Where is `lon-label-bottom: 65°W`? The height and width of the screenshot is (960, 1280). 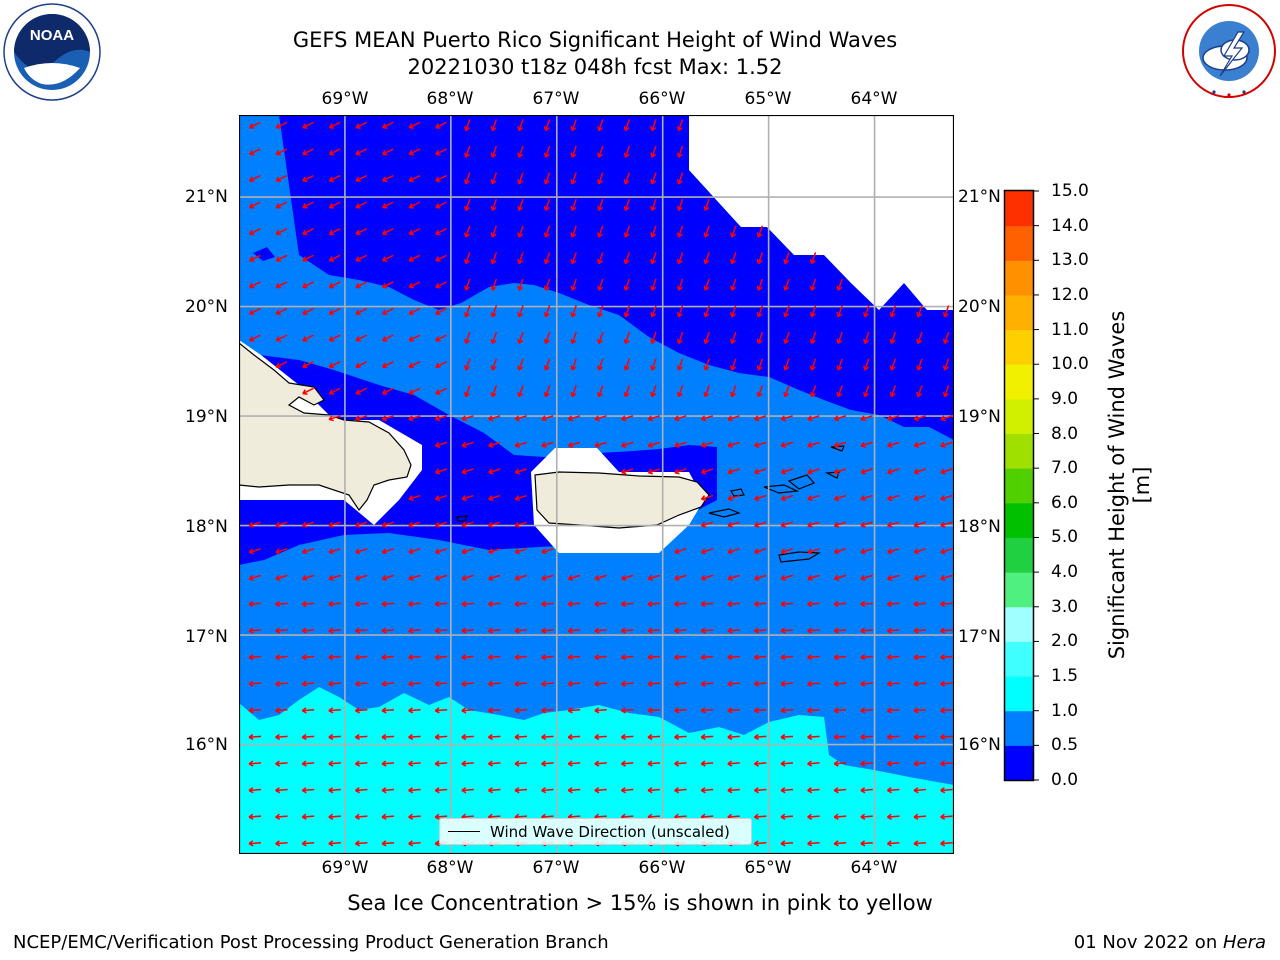
lon-label-bottom: 65°W is located at coordinates (768, 868).